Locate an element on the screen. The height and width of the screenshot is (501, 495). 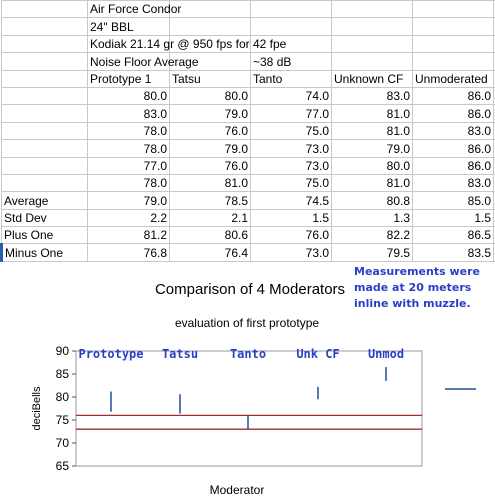
sheet-cell: Air Force Condor is located at coordinates (134, 9).